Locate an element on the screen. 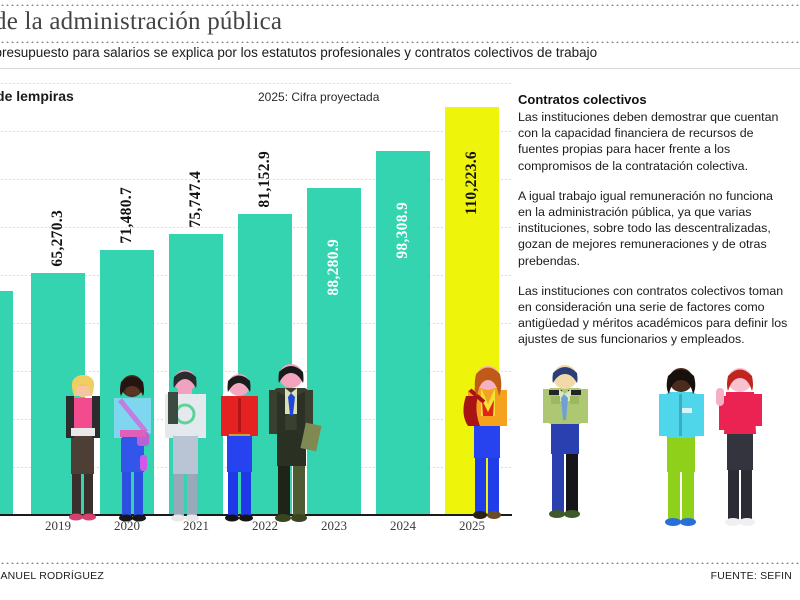 The image size is (800, 600). bar-value-2025: 110,223.6 is located at coordinates (471, 183).